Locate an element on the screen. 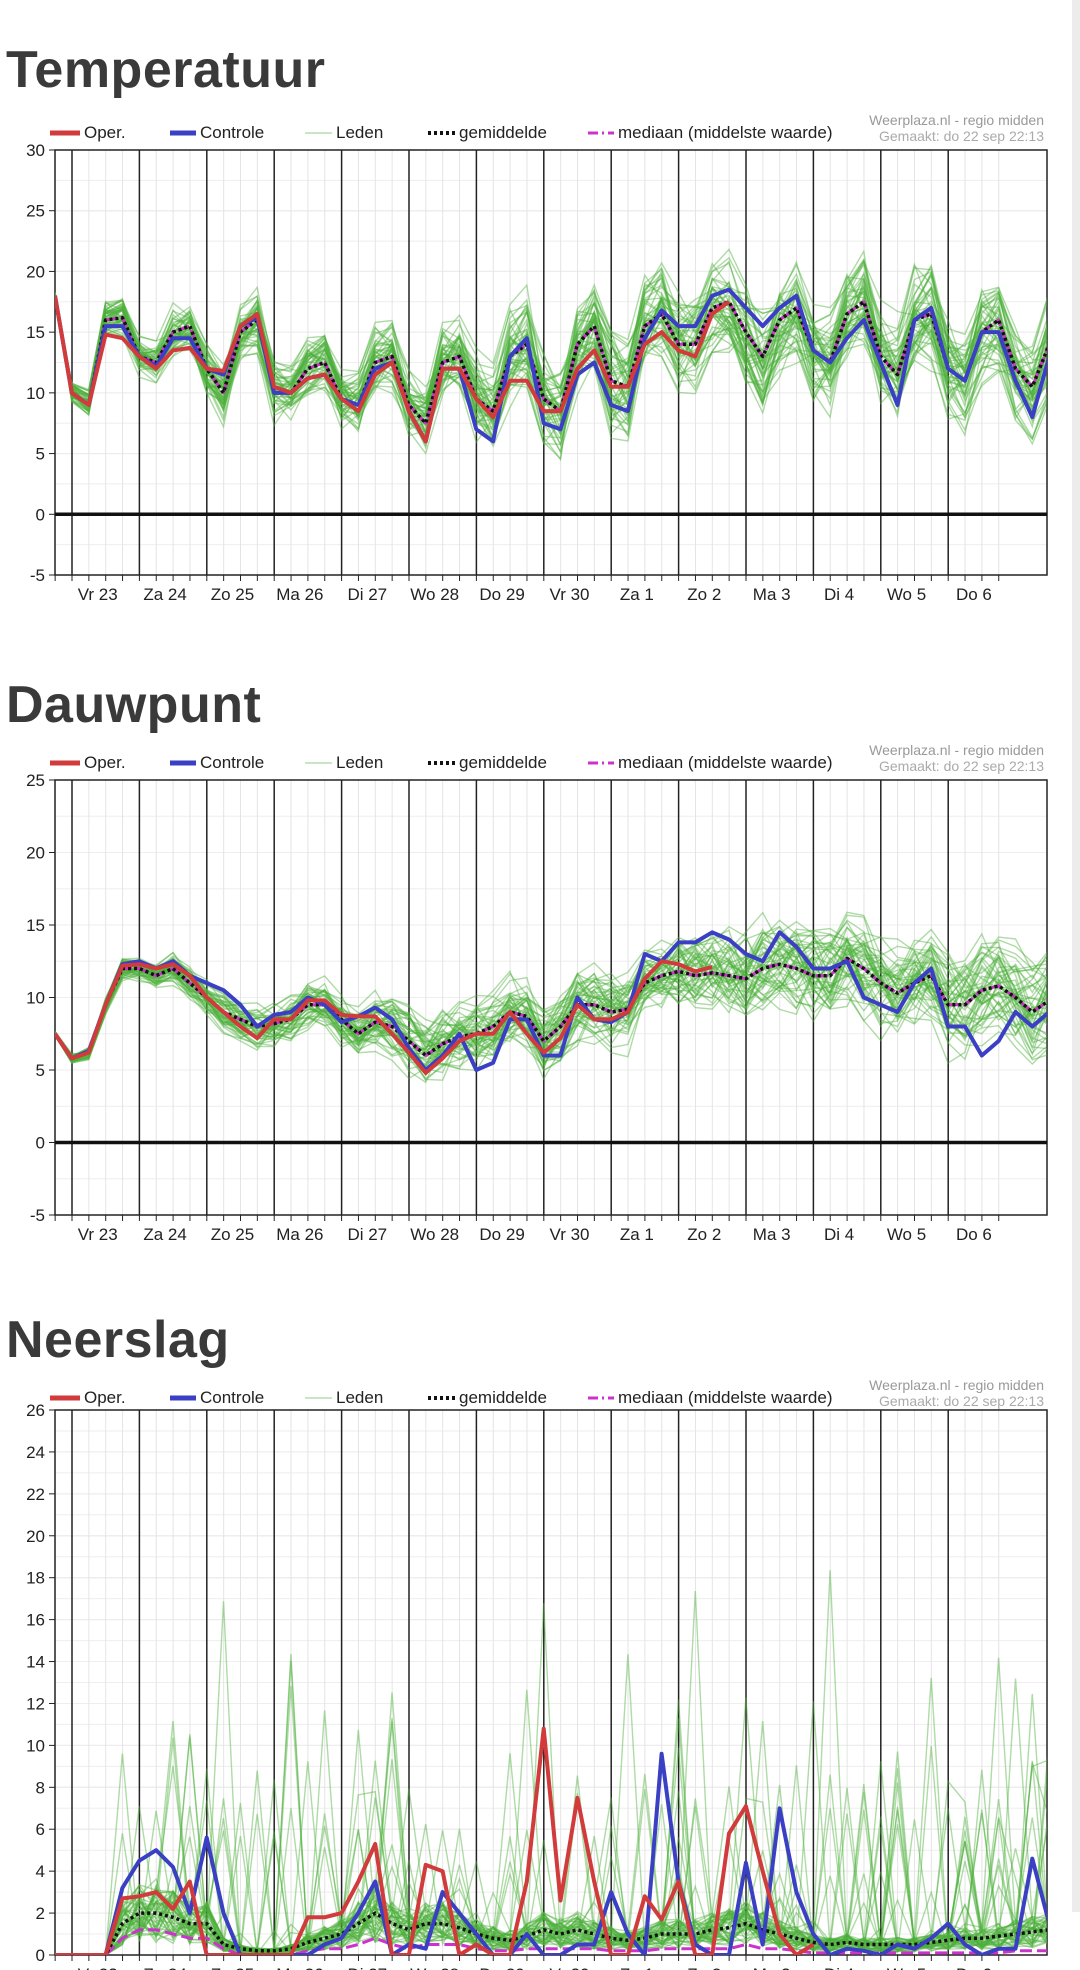  y-tick-label: 24 is located at coordinates (35, 1452).